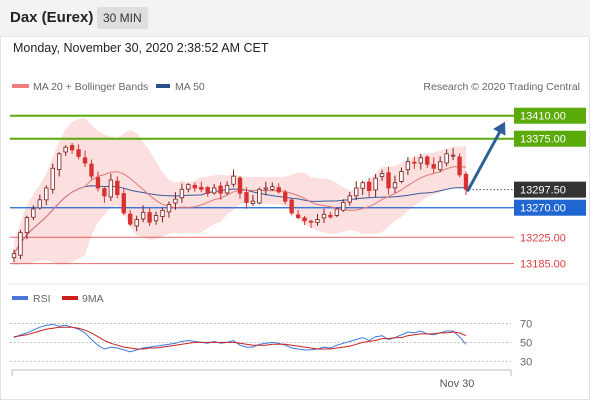 The height and width of the screenshot is (400, 590). What do you see at coordinates (271, 343) in the screenshot?
I see `rsi-layer: 70 50 30` at bounding box center [271, 343].